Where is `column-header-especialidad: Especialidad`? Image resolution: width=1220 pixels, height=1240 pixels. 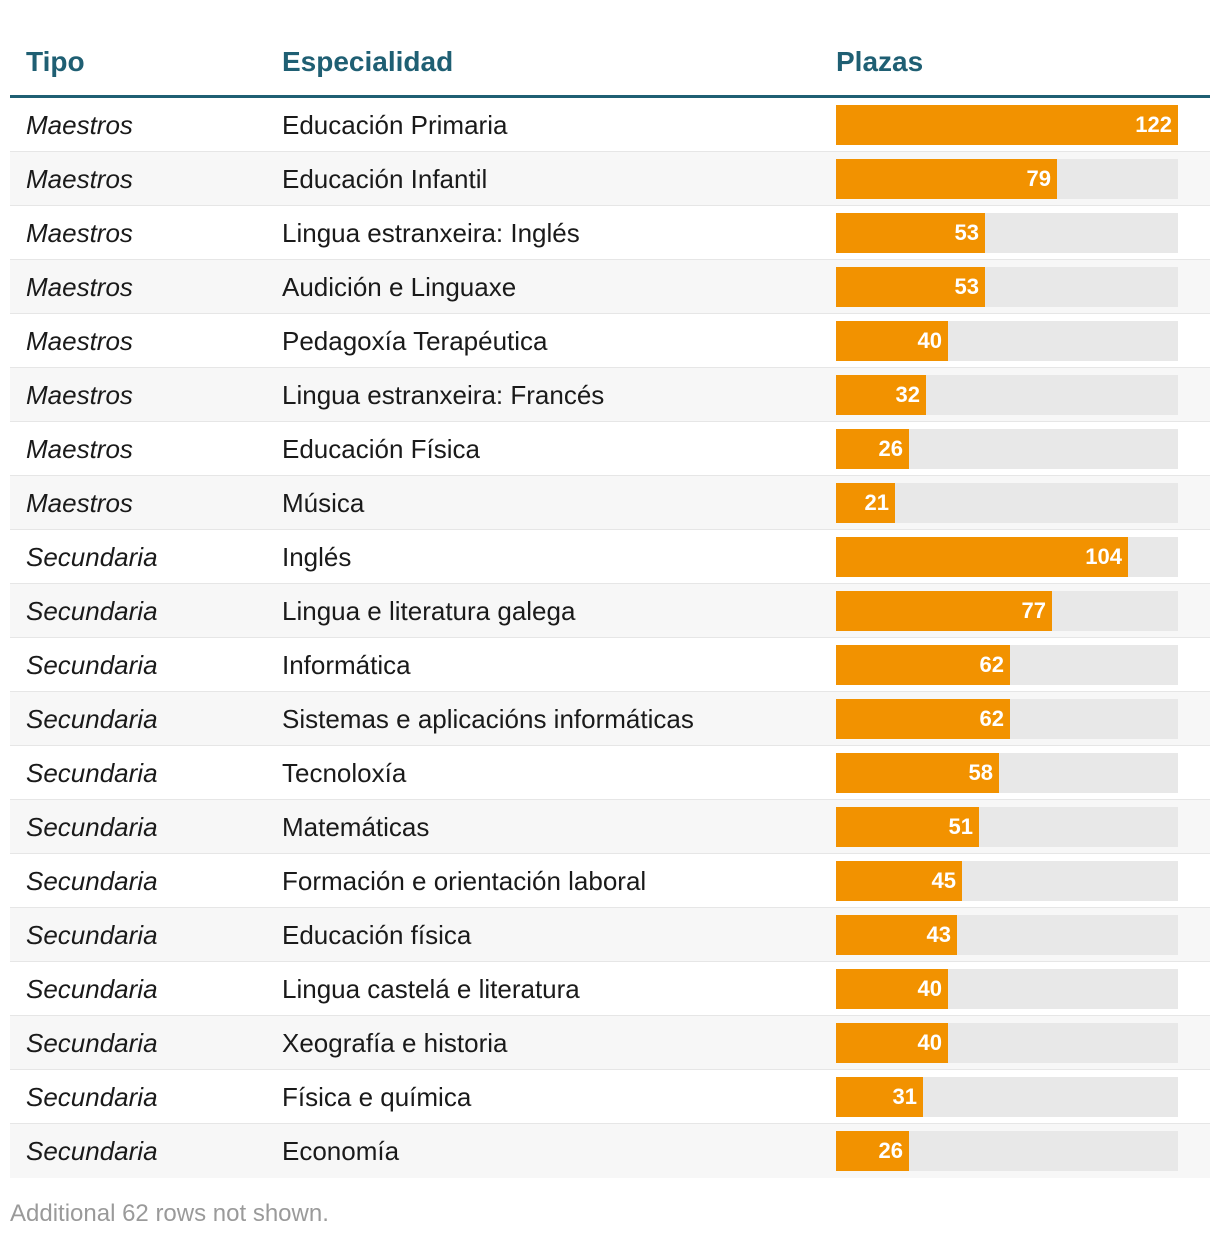
column-header-especialidad: Especialidad is located at coordinates (368, 61).